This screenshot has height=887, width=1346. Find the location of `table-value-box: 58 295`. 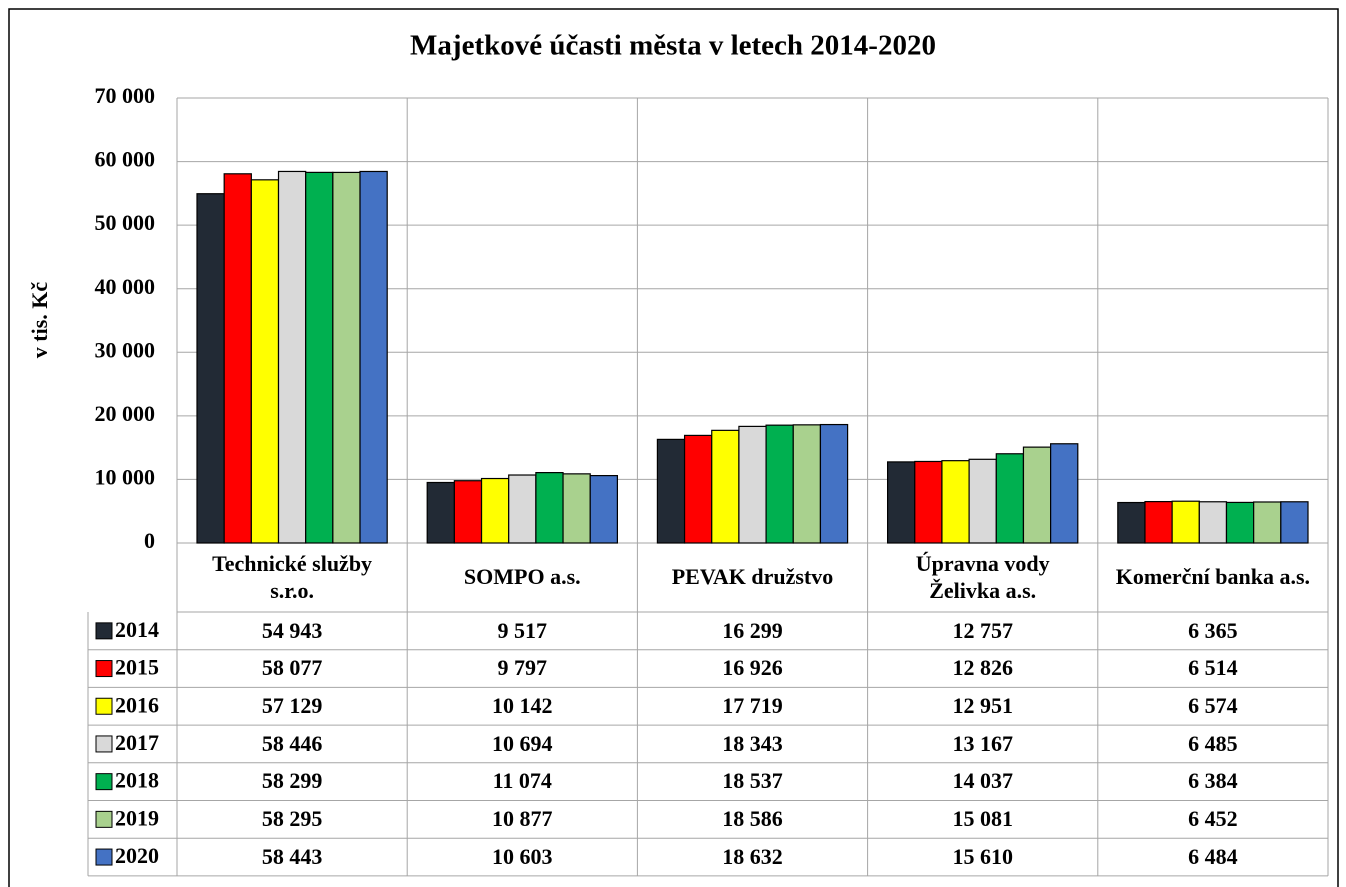

table-value-box: 58 295 is located at coordinates (292, 819).